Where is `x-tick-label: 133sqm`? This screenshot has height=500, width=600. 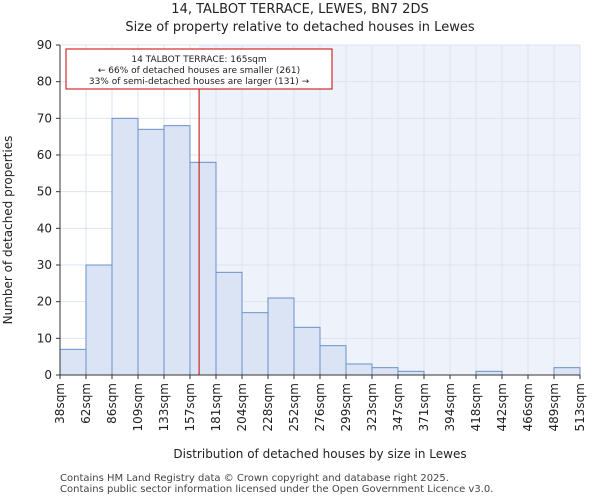 x-tick-label: 133sqm is located at coordinates (164, 407).